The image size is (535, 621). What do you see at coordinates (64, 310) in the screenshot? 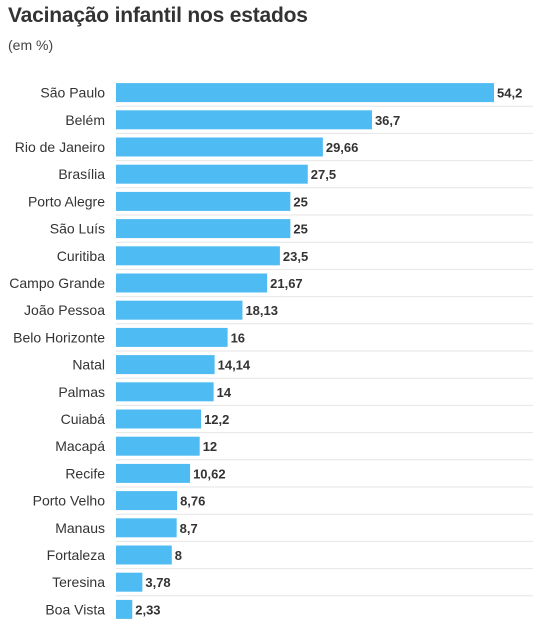
I see `category-label: João Pessoa` at bounding box center [64, 310].